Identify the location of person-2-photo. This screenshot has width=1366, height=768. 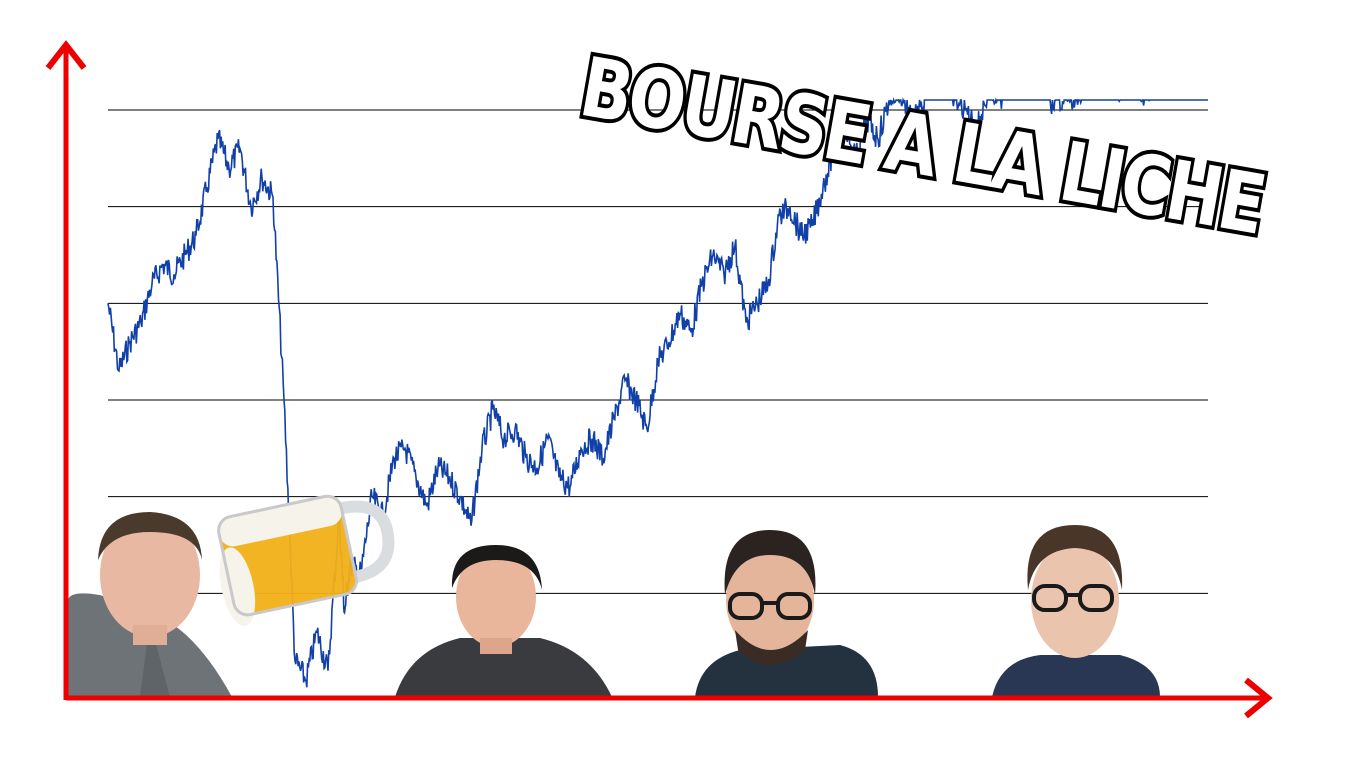
(503, 621).